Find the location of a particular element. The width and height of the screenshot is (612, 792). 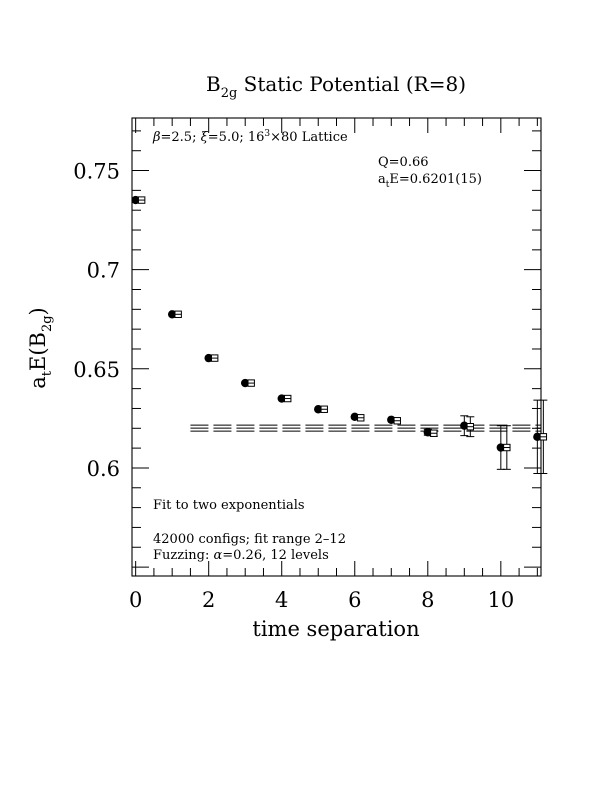

energy-prefix: a is located at coordinates (382, 179).